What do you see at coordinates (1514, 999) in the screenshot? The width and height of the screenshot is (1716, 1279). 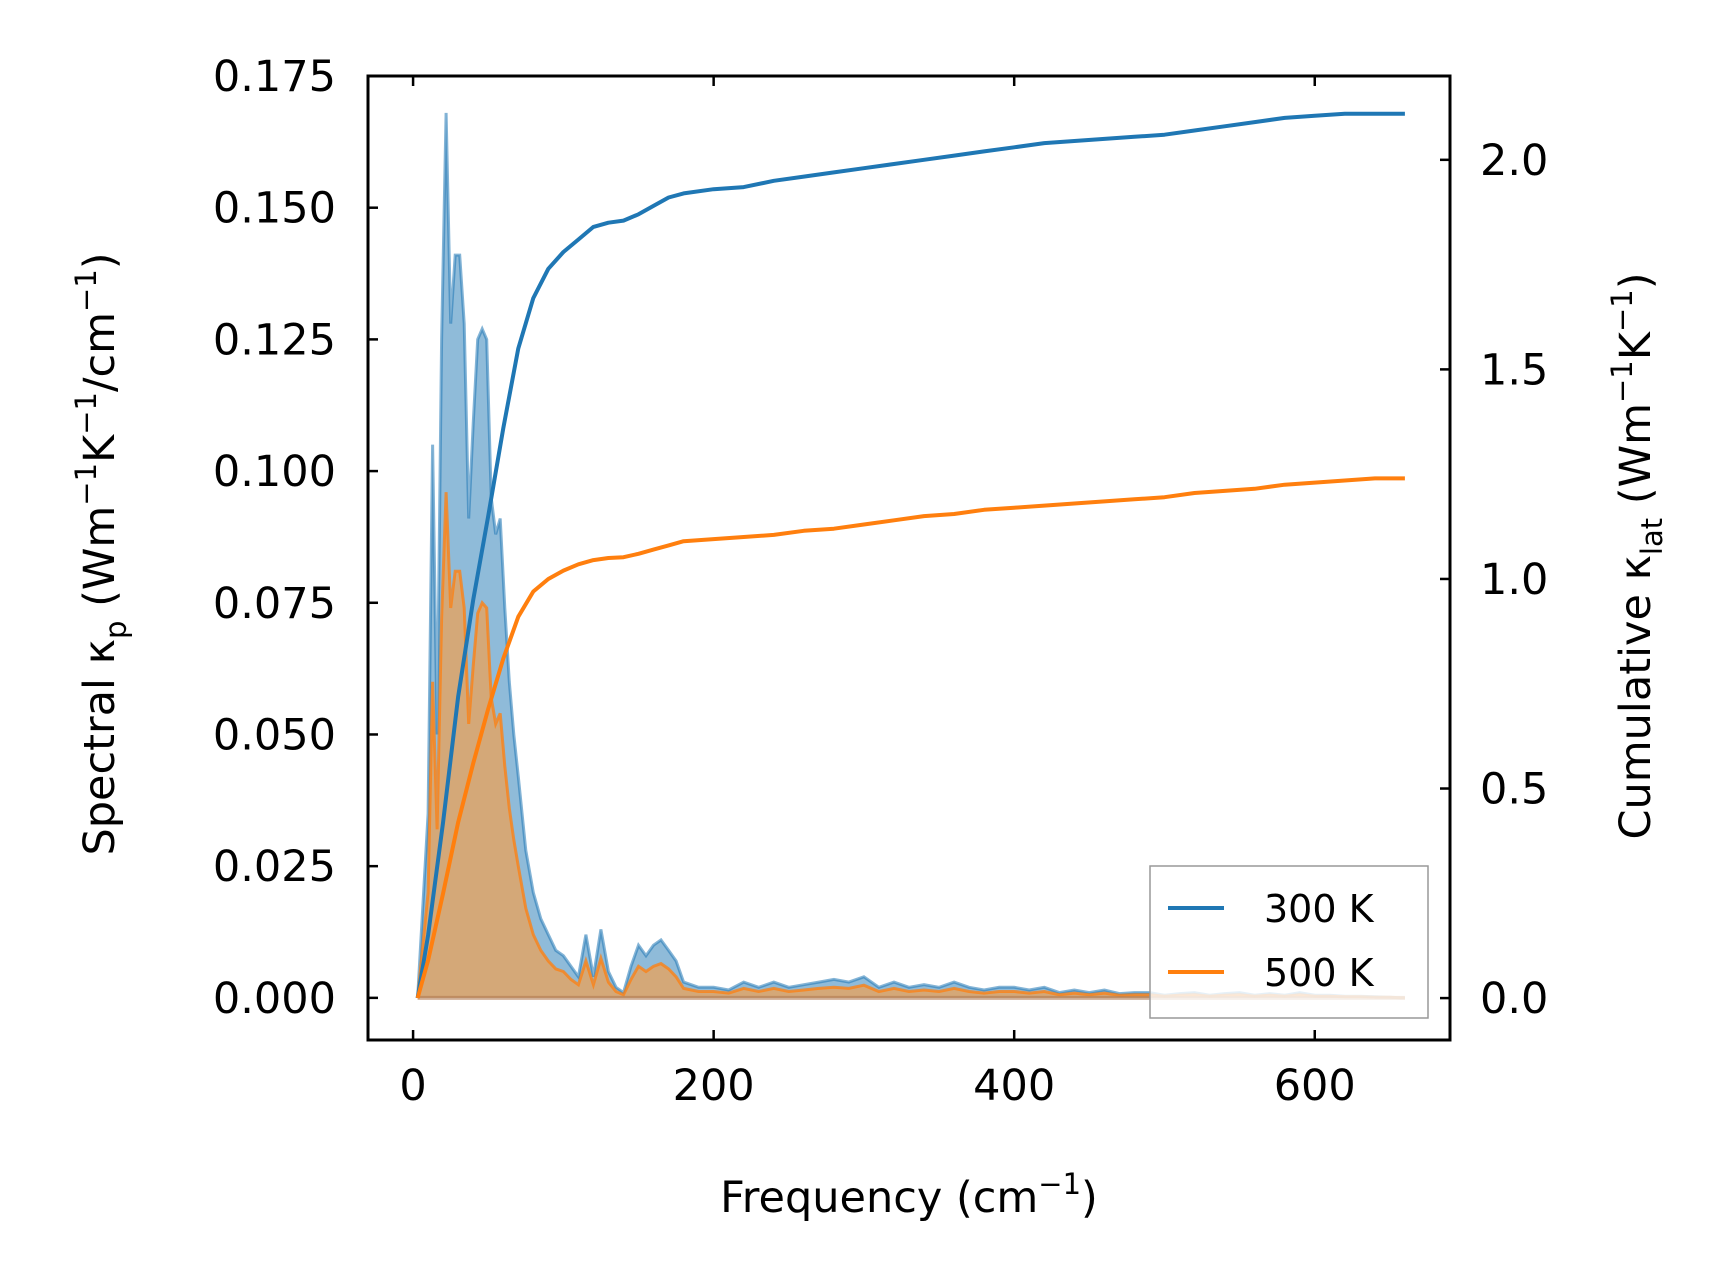 I see `y-right-tick-label: 0.0` at bounding box center [1514, 999].